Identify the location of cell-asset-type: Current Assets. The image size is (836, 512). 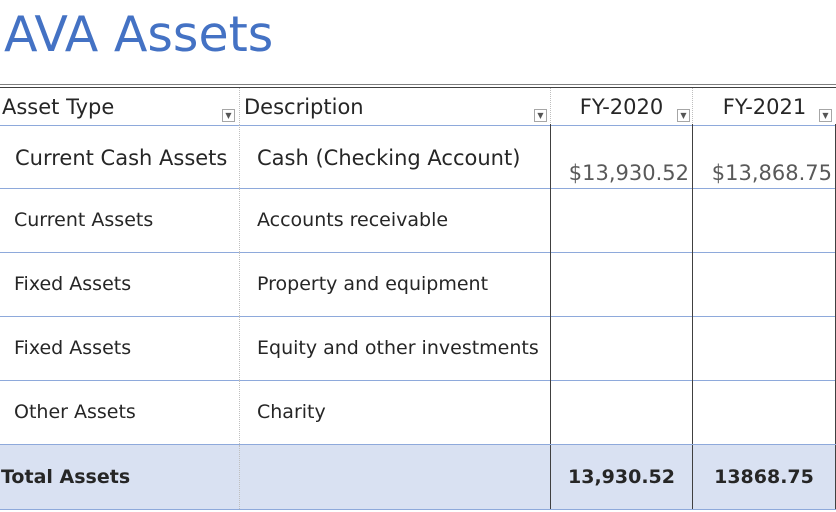
(84, 220).